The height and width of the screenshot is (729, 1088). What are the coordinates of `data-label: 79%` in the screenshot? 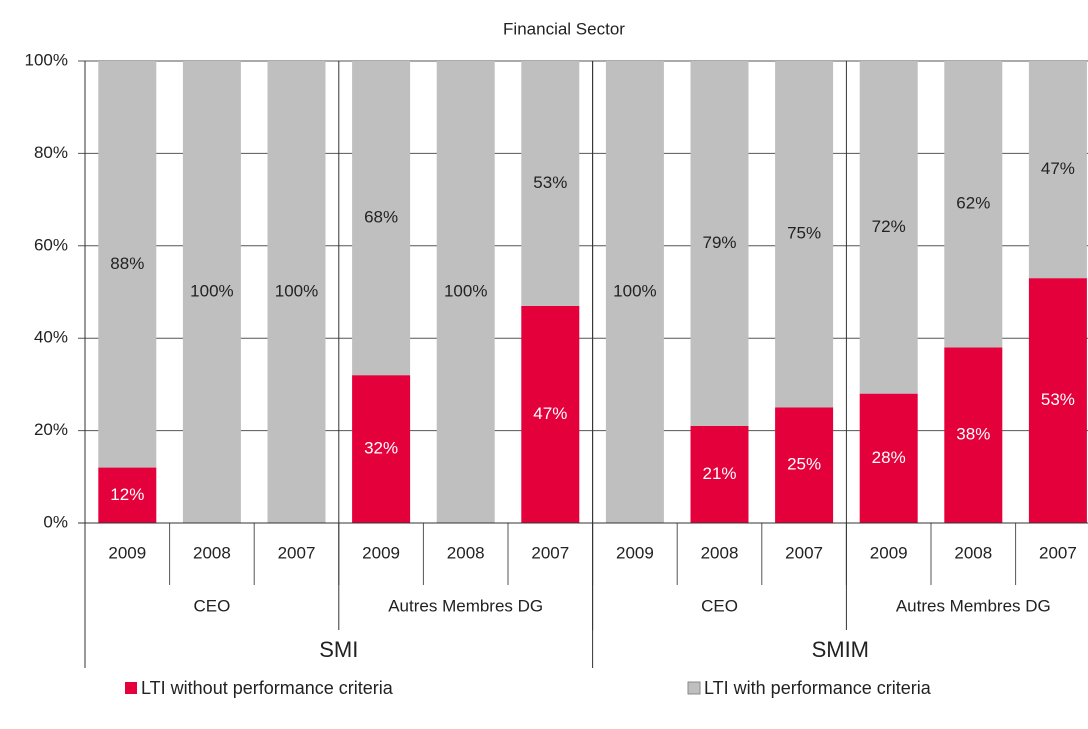 It's located at (719, 242).